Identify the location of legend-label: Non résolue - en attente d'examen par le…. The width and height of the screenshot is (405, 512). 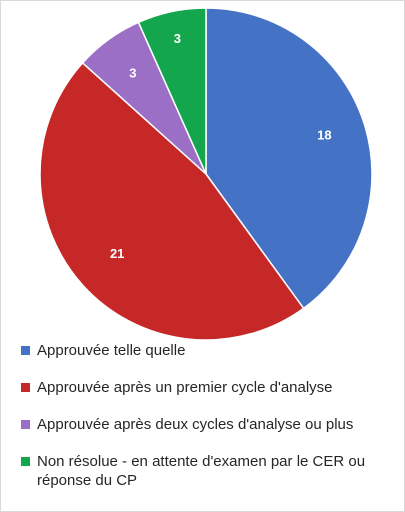
(201, 471).